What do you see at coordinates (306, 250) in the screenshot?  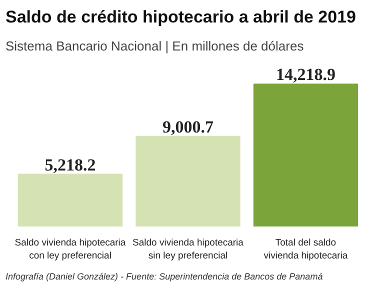 I see `x-tick-label: Total del saldo vivienda hipotecaria` at bounding box center [306, 250].